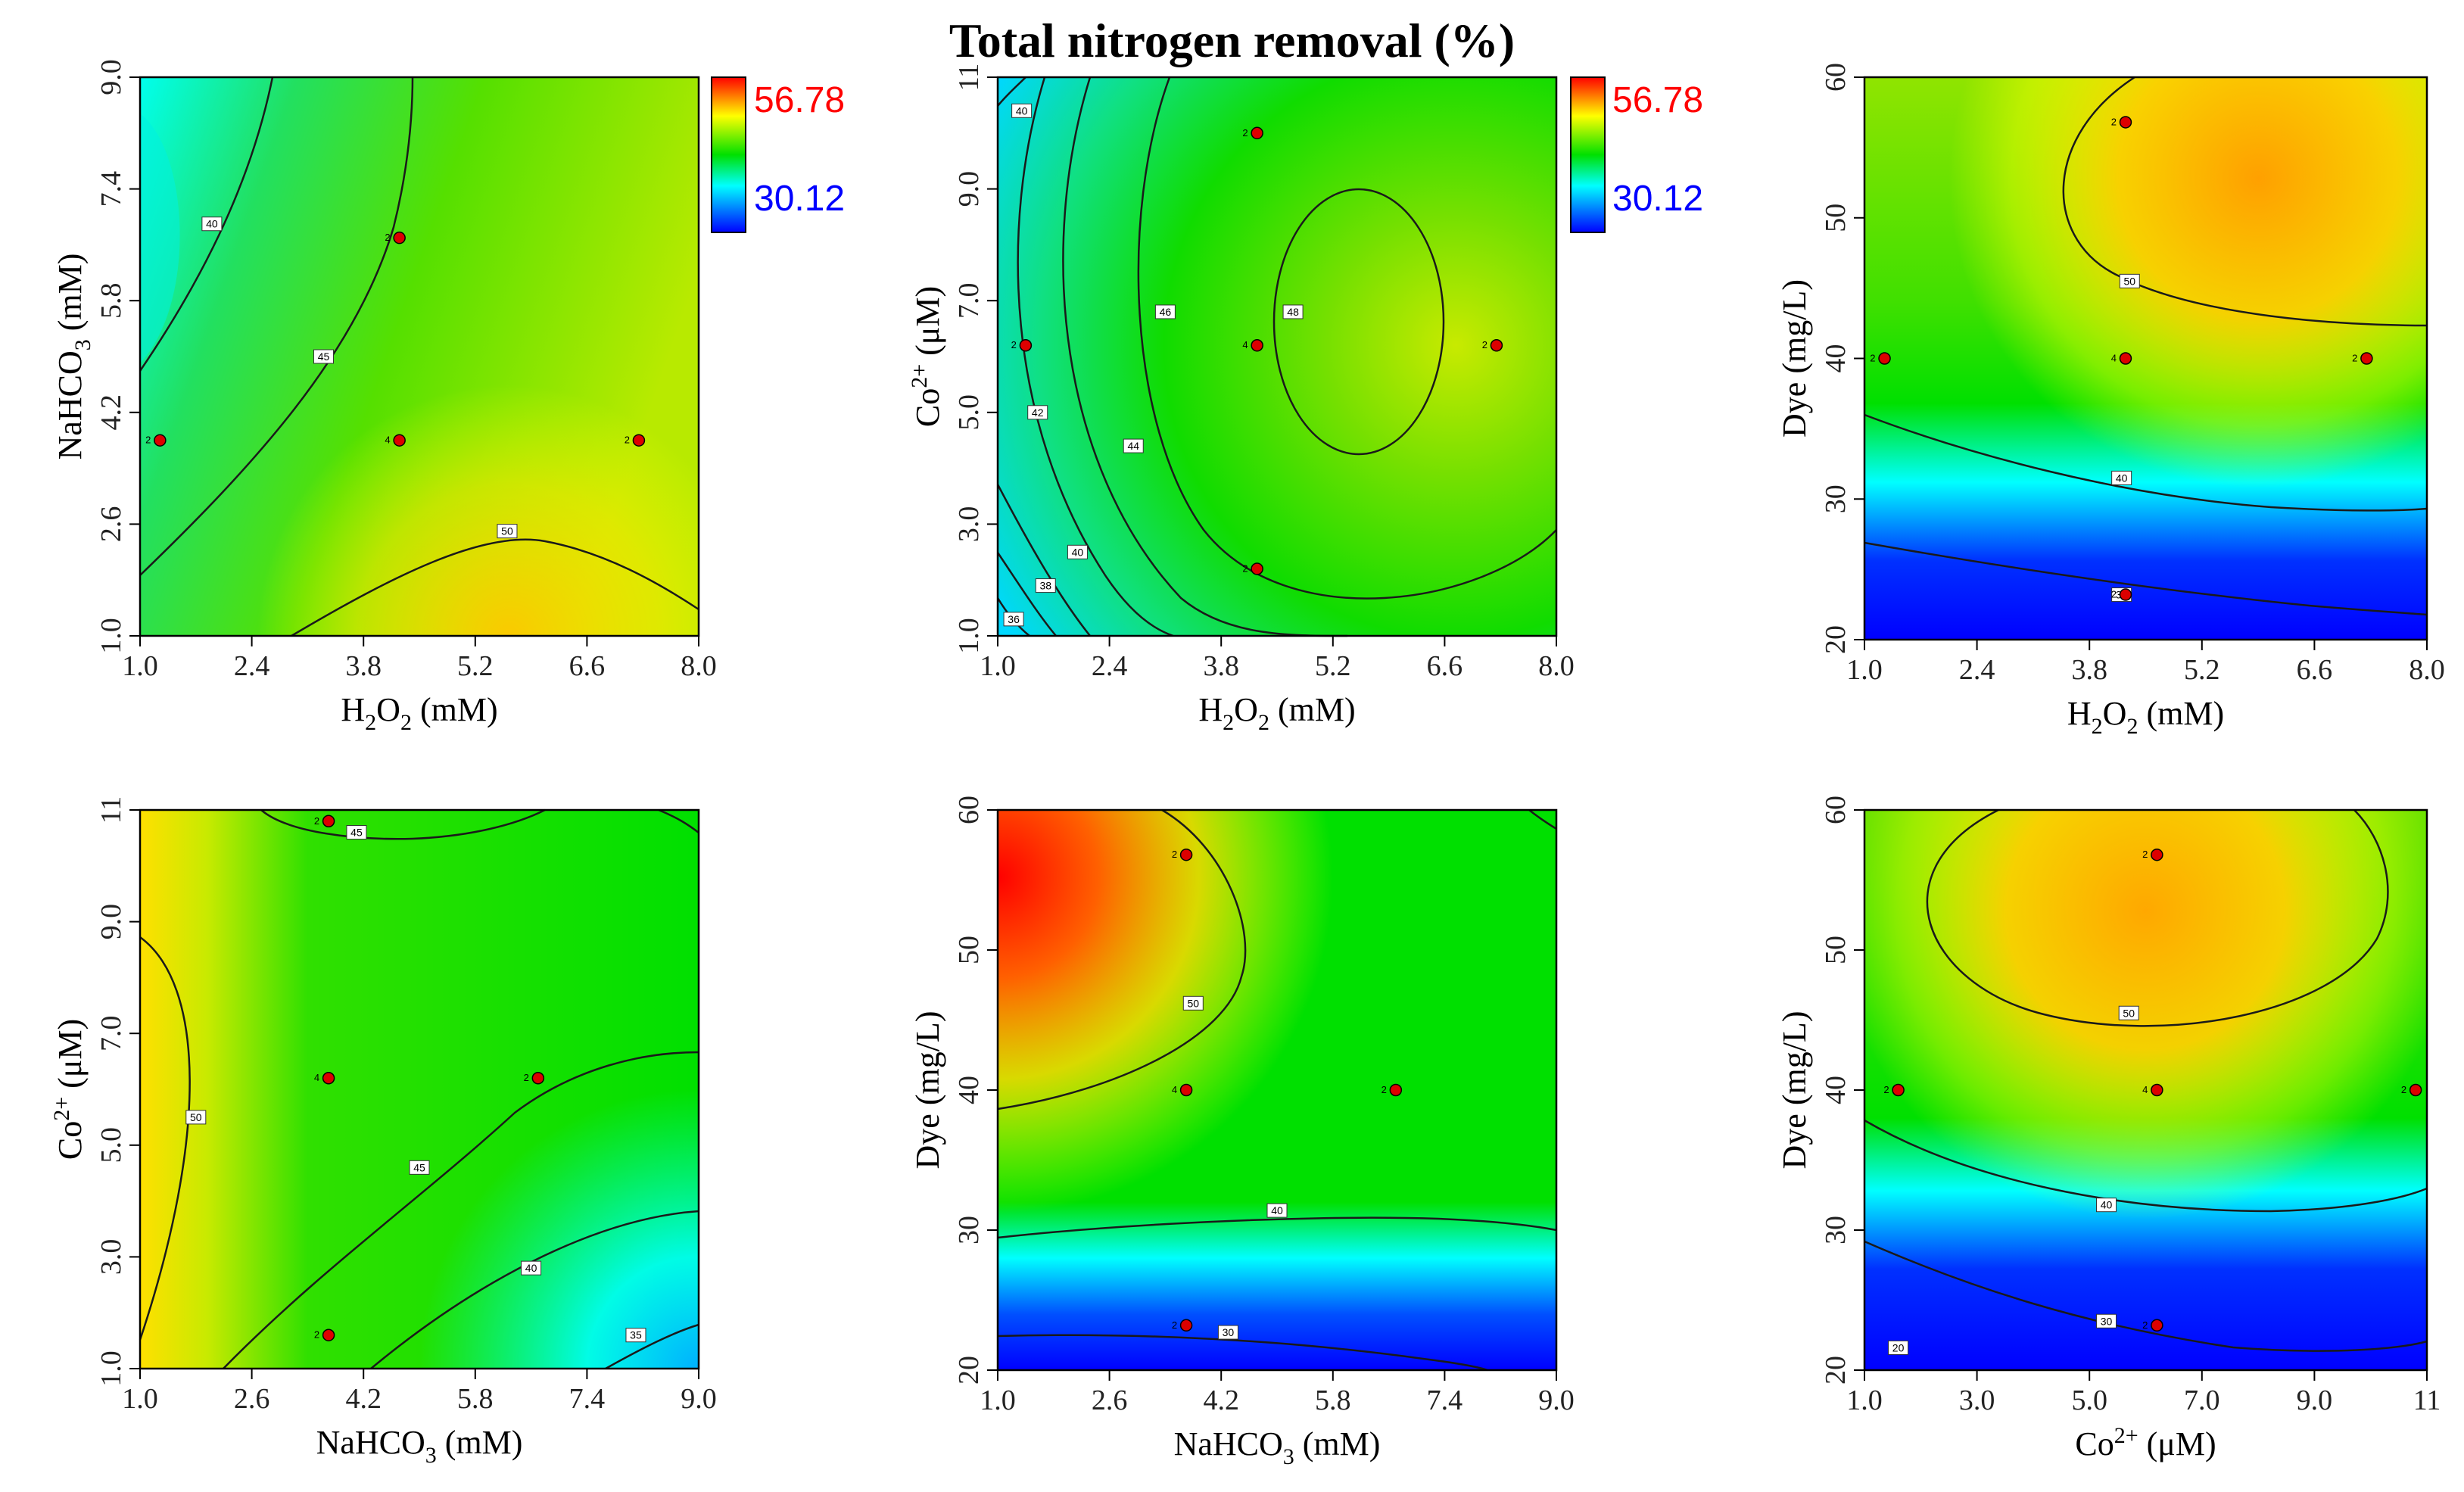 The height and width of the screenshot is (1492, 2464). What do you see at coordinates (2106, 1320) in the screenshot?
I see `contour-label: 30` at bounding box center [2106, 1320].